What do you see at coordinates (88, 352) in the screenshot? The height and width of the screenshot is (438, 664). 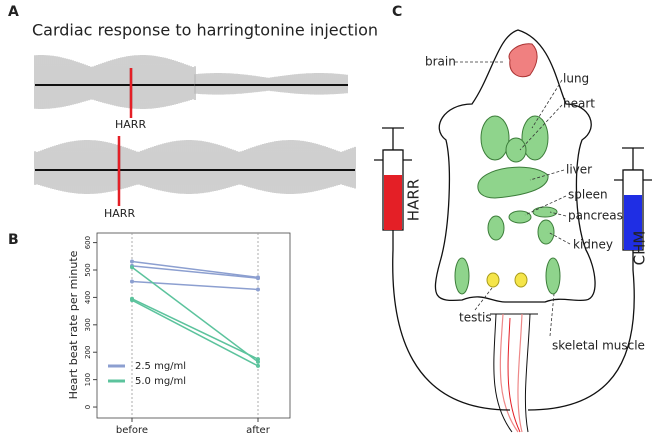 I see `y-tick-label: 200` at bounding box center [88, 352].